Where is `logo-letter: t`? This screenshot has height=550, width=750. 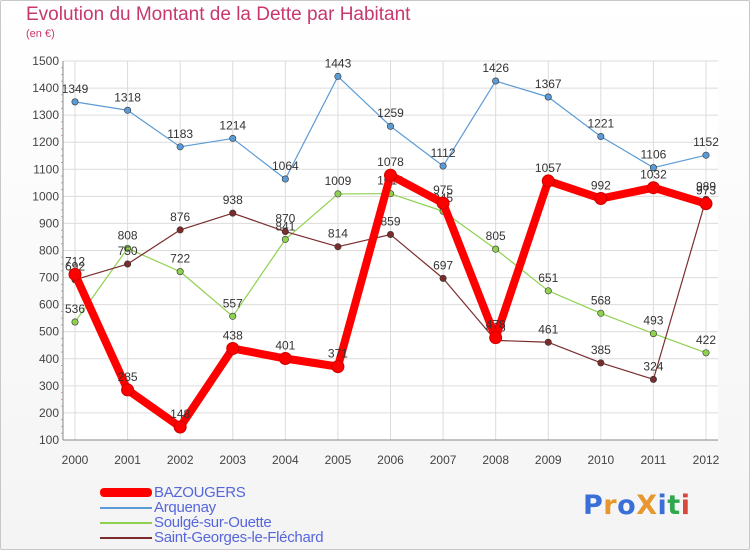 logo-letter: t is located at coordinates (674, 505).